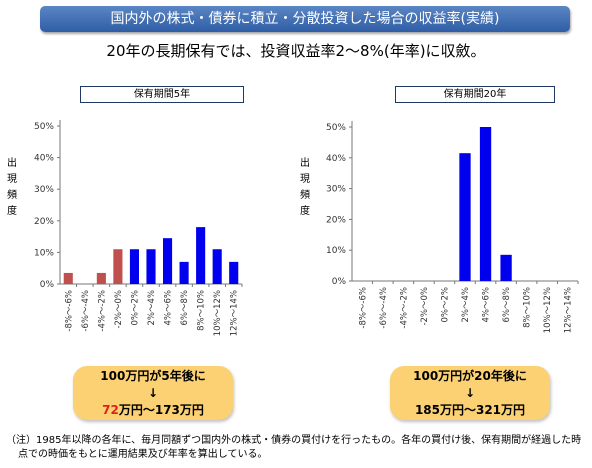 The image size is (592, 468). I want to click on bar-0%〜2%, so click(134, 266).